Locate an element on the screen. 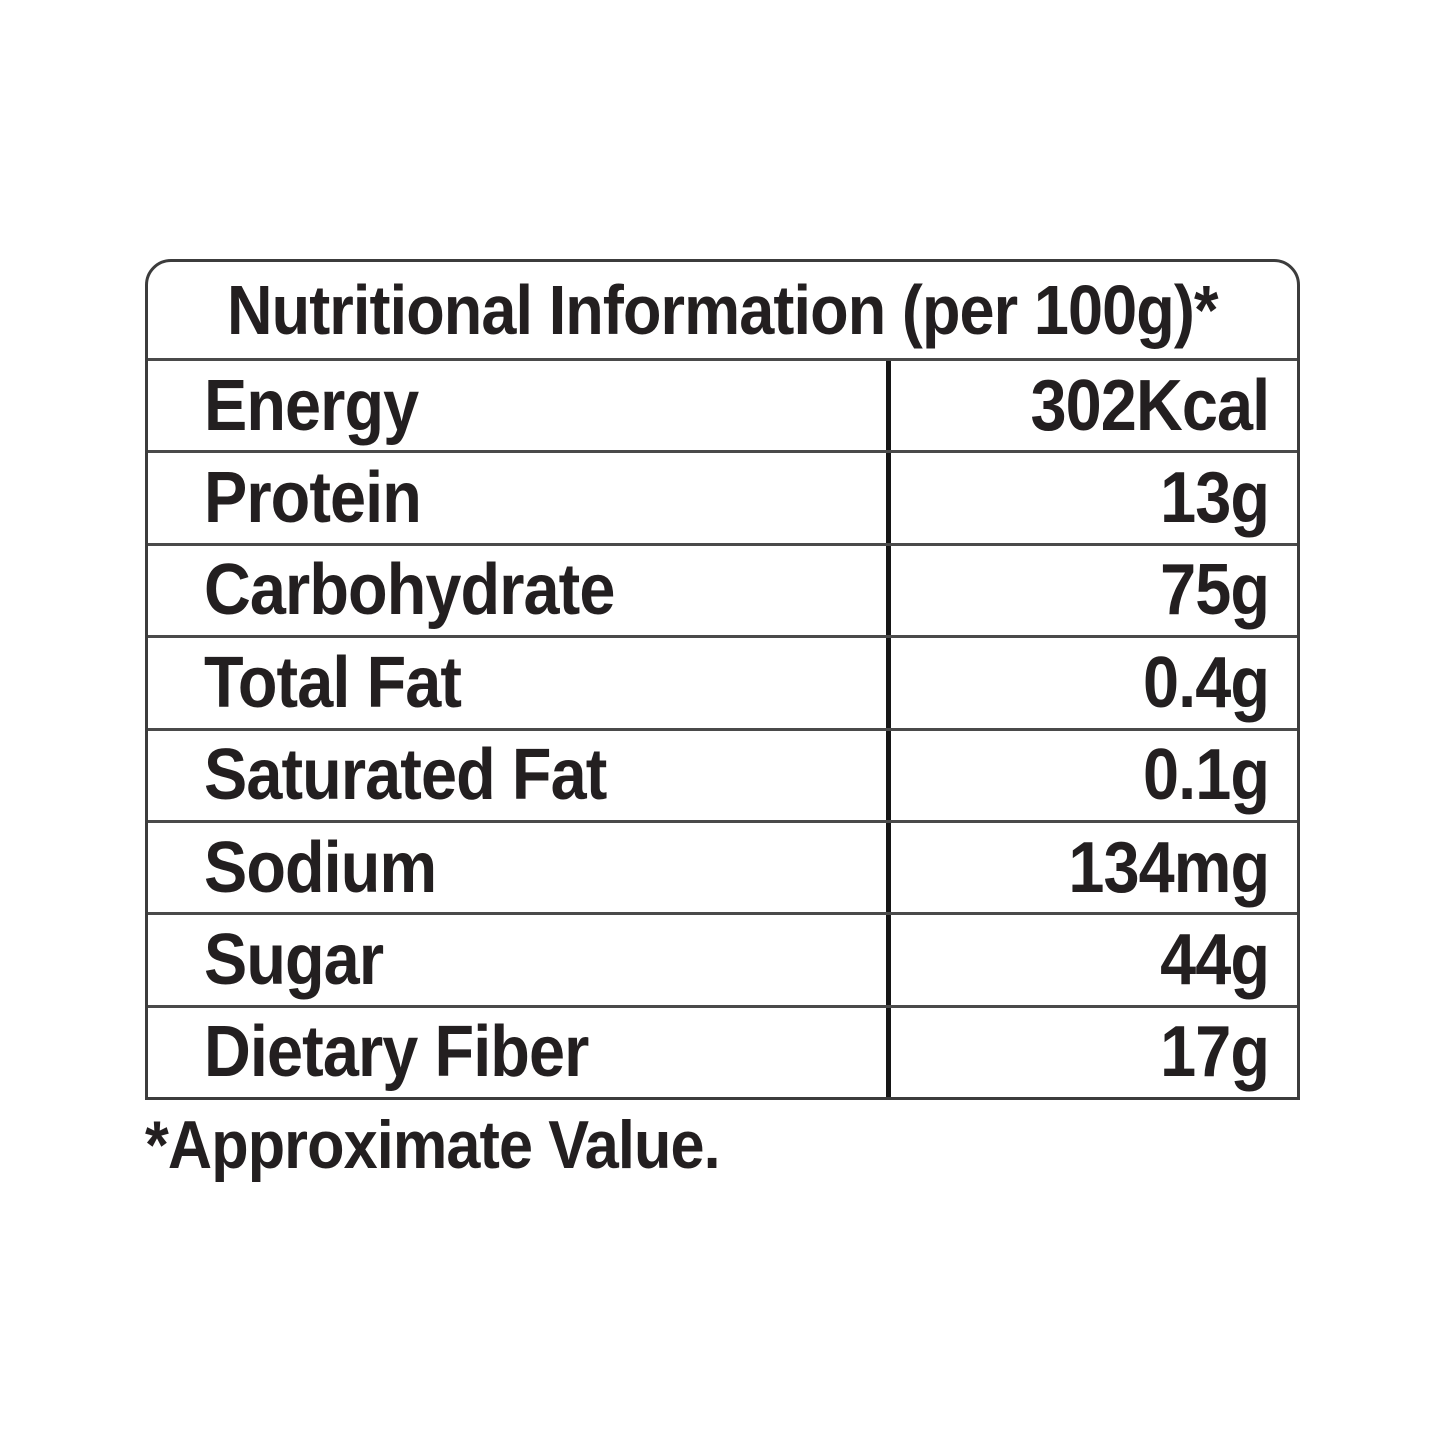 The width and height of the screenshot is (1445, 1445). nutrient-label: Total Fat is located at coordinates (333, 682).